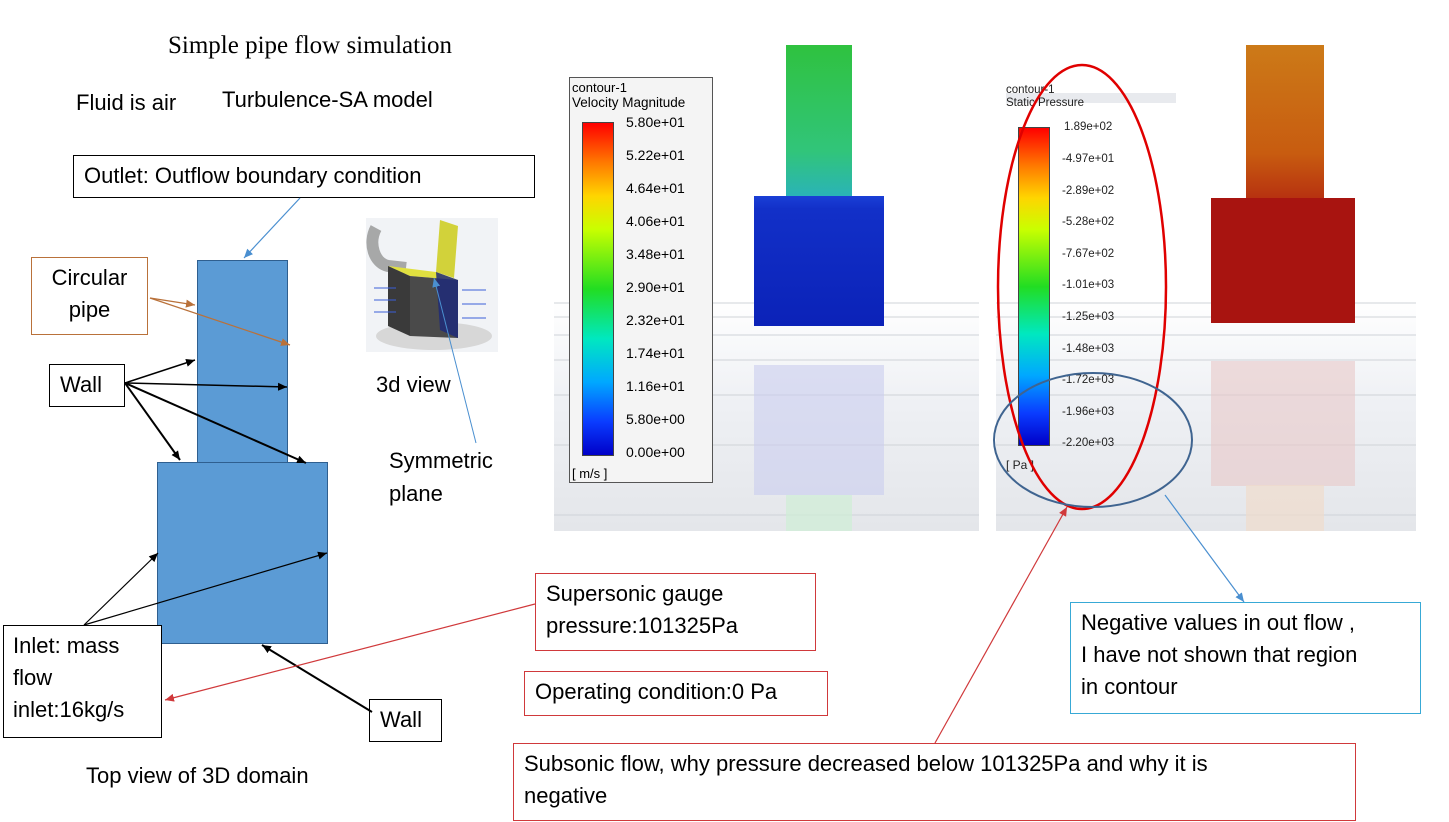  What do you see at coordinates (629, 102) in the screenshot?
I see `velocity-legend-quantity: Velocity Magnitude` at bounding box center [629, 102].